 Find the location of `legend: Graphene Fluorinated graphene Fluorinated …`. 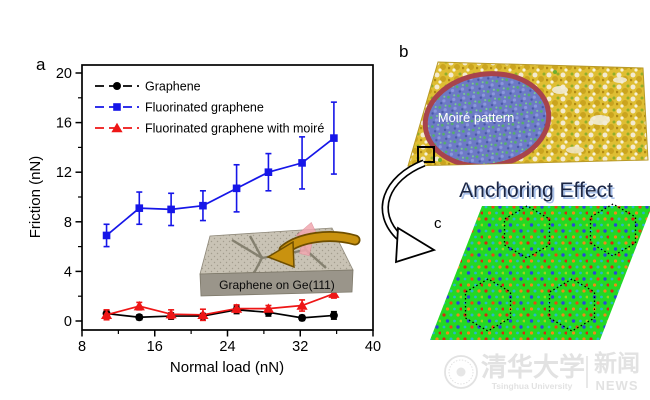

legend: Graphene Fluorinated graphene Fluorinated … is located at coordinates (209, 108).